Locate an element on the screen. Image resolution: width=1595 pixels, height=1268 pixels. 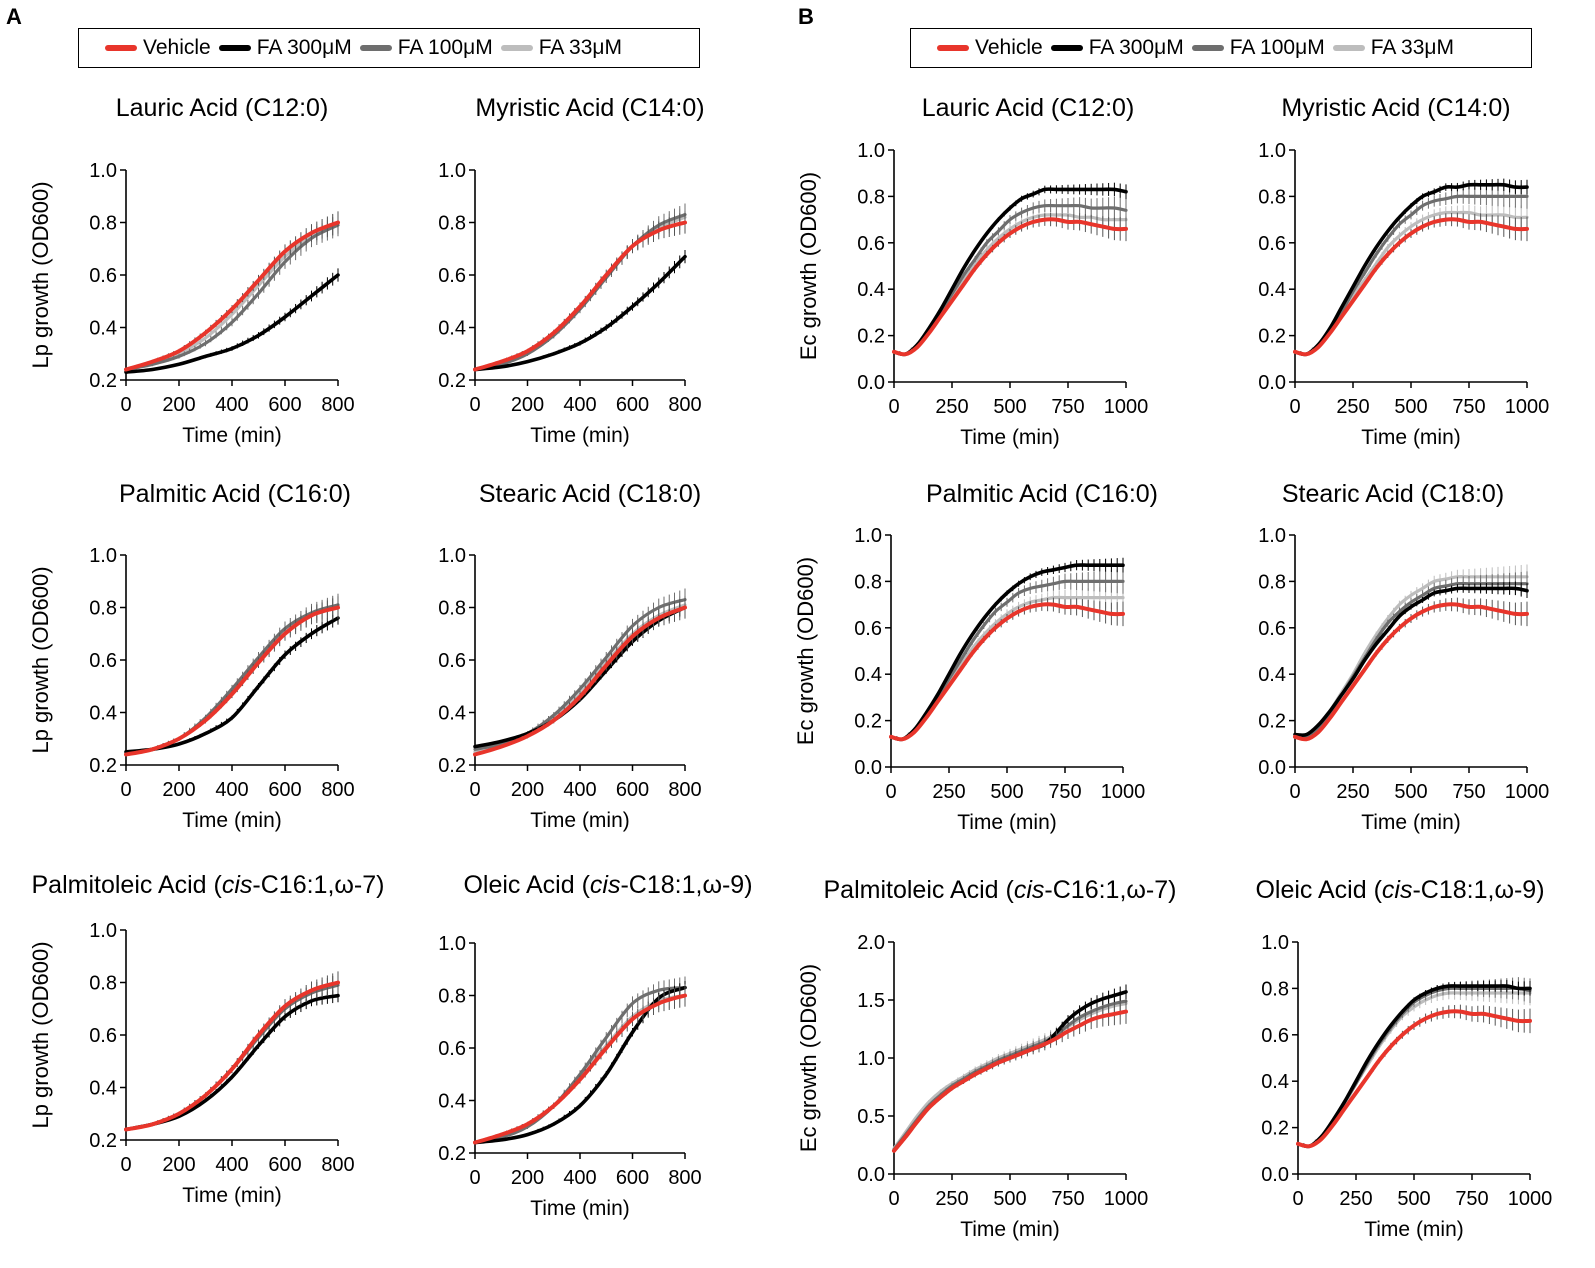
legend-item-vehicle: Vehicle is located at coordinates (158, 48).